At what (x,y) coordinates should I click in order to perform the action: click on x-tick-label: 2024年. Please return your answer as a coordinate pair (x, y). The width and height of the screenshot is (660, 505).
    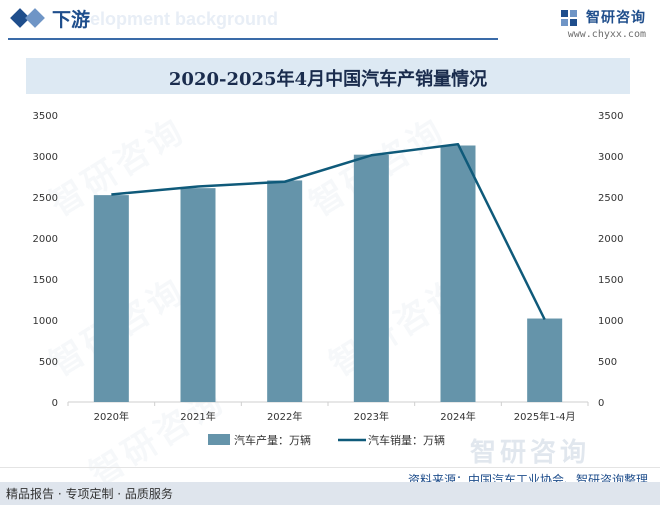
    Looking at the image, I should click on (457, 416).